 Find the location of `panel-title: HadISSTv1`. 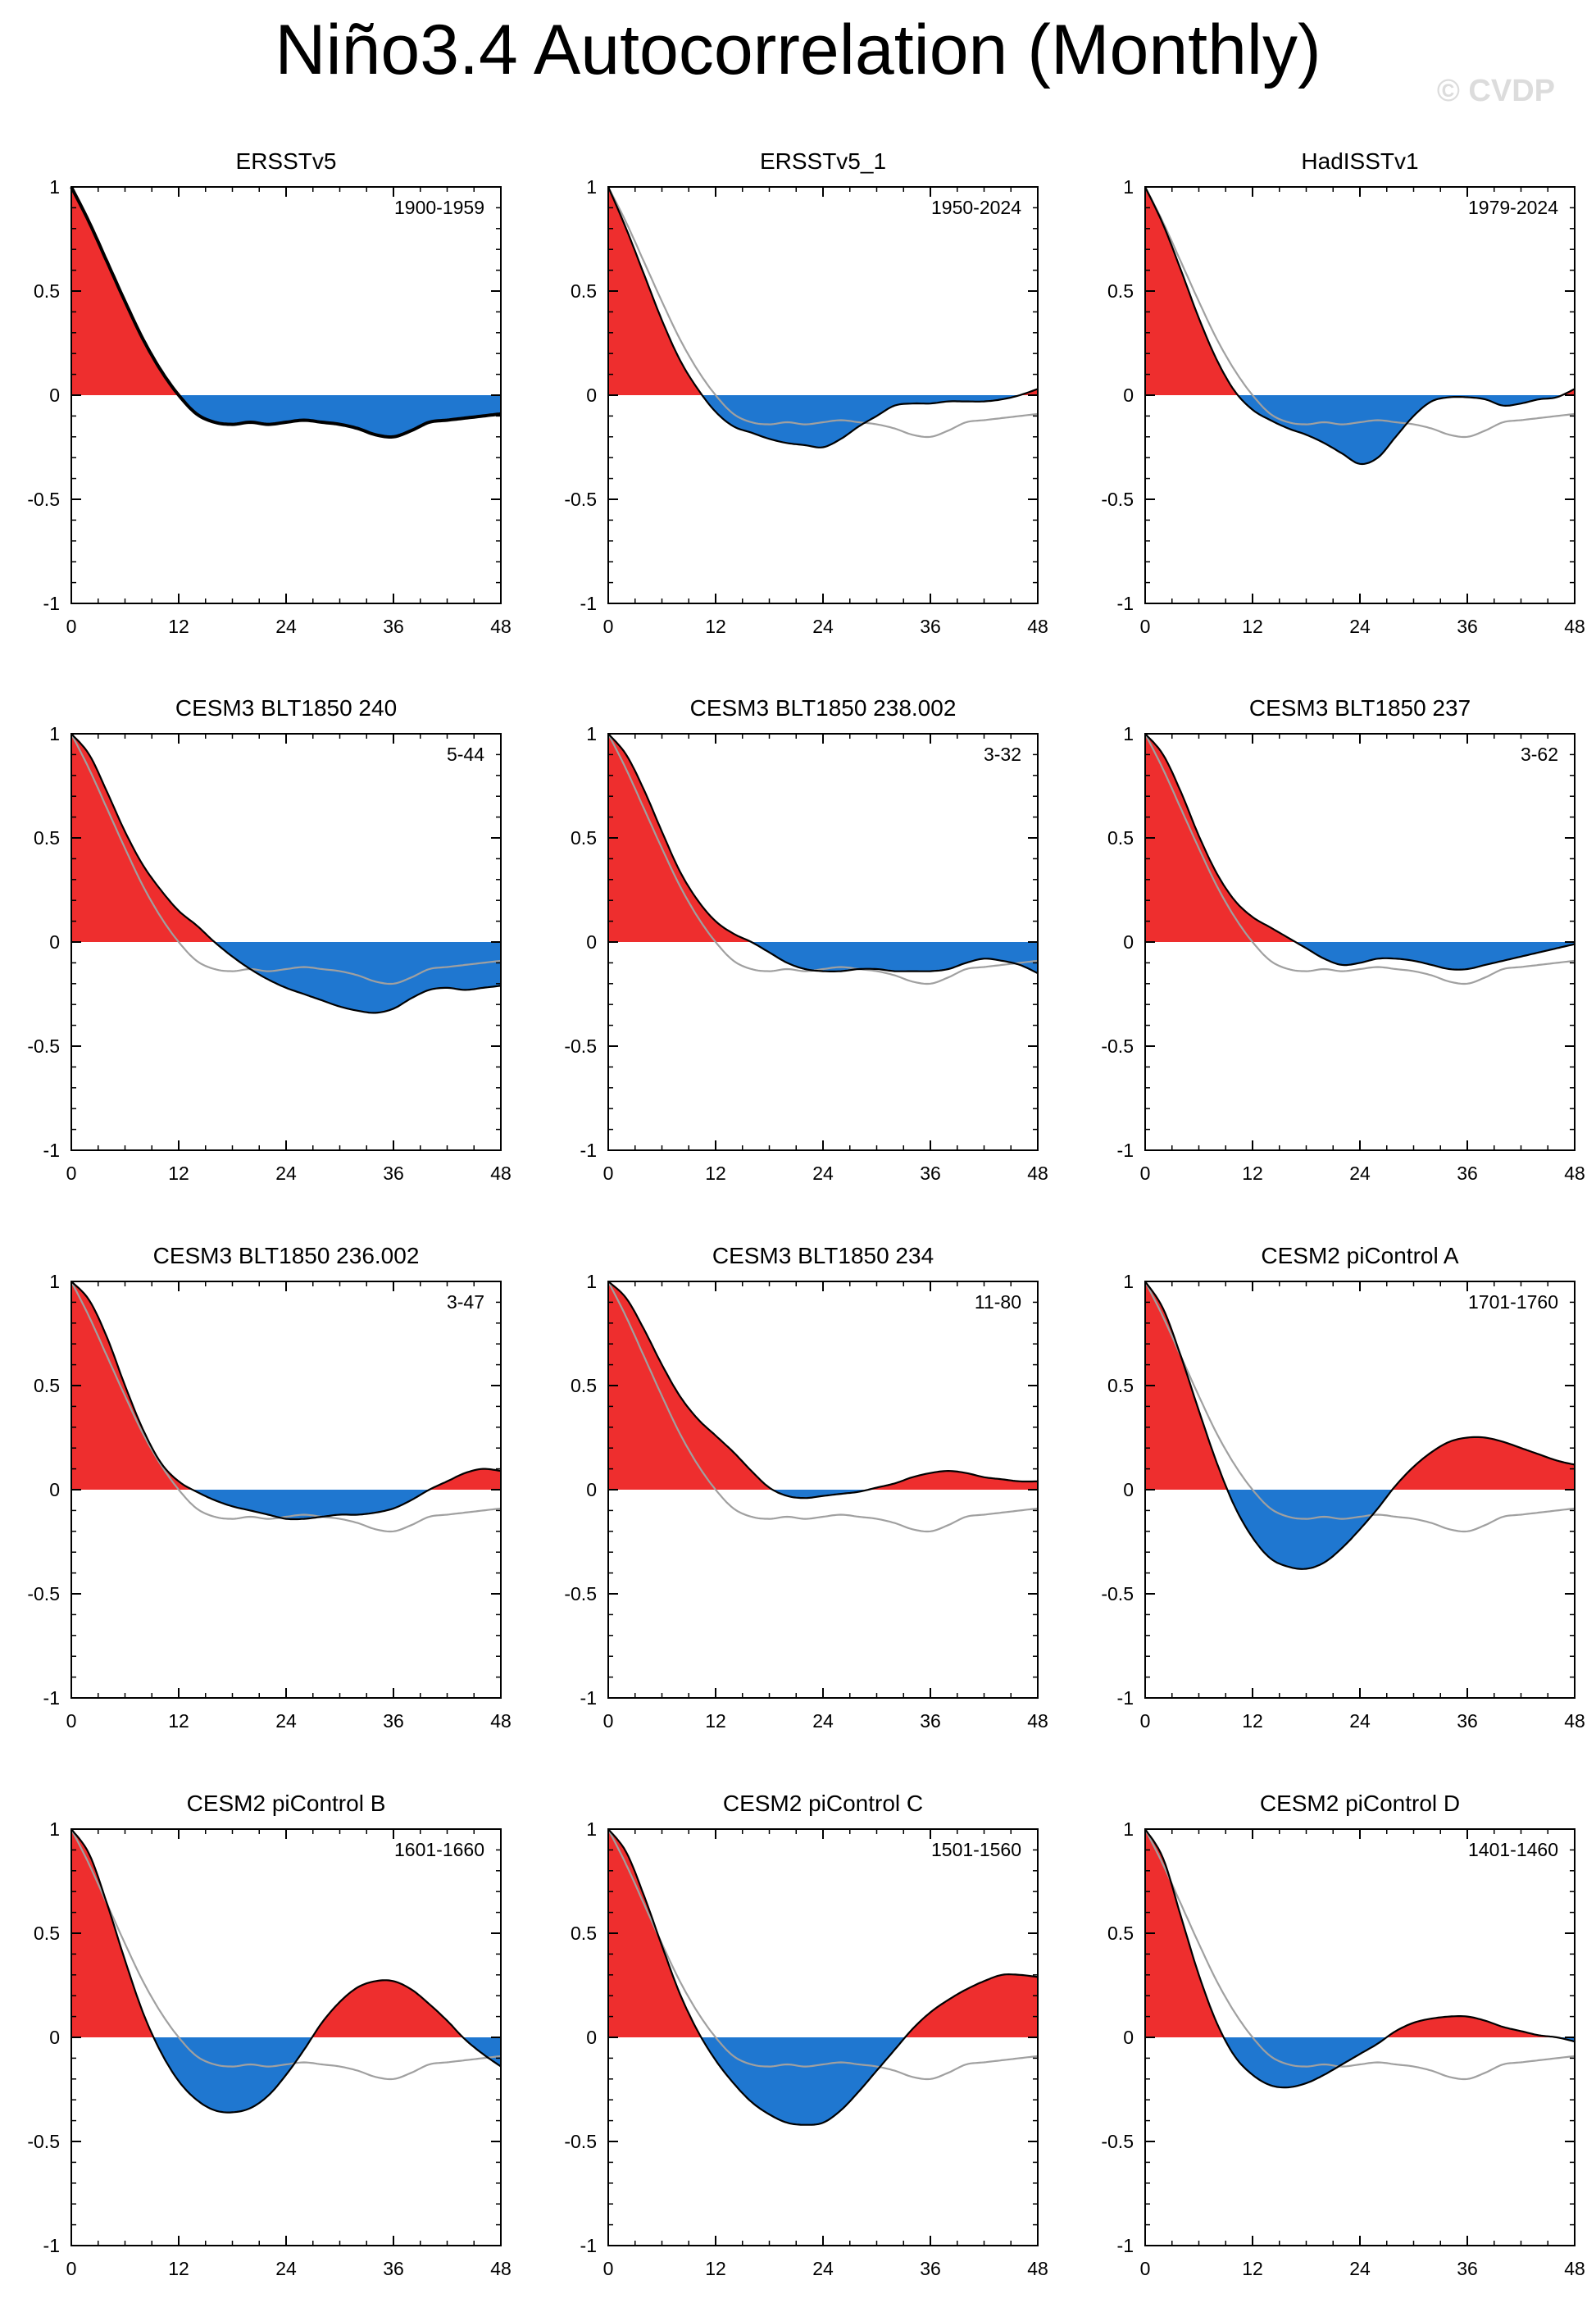

panel-title: HadISSTv1 is located at coordinates (1359, 161).